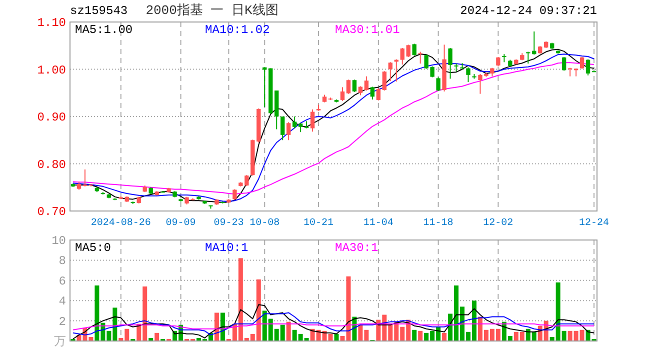 This screenshot has width=660, height=360. Describe the element at coordinates (226, 248) in the screenshot. I see `text: MA10:1` at that location.